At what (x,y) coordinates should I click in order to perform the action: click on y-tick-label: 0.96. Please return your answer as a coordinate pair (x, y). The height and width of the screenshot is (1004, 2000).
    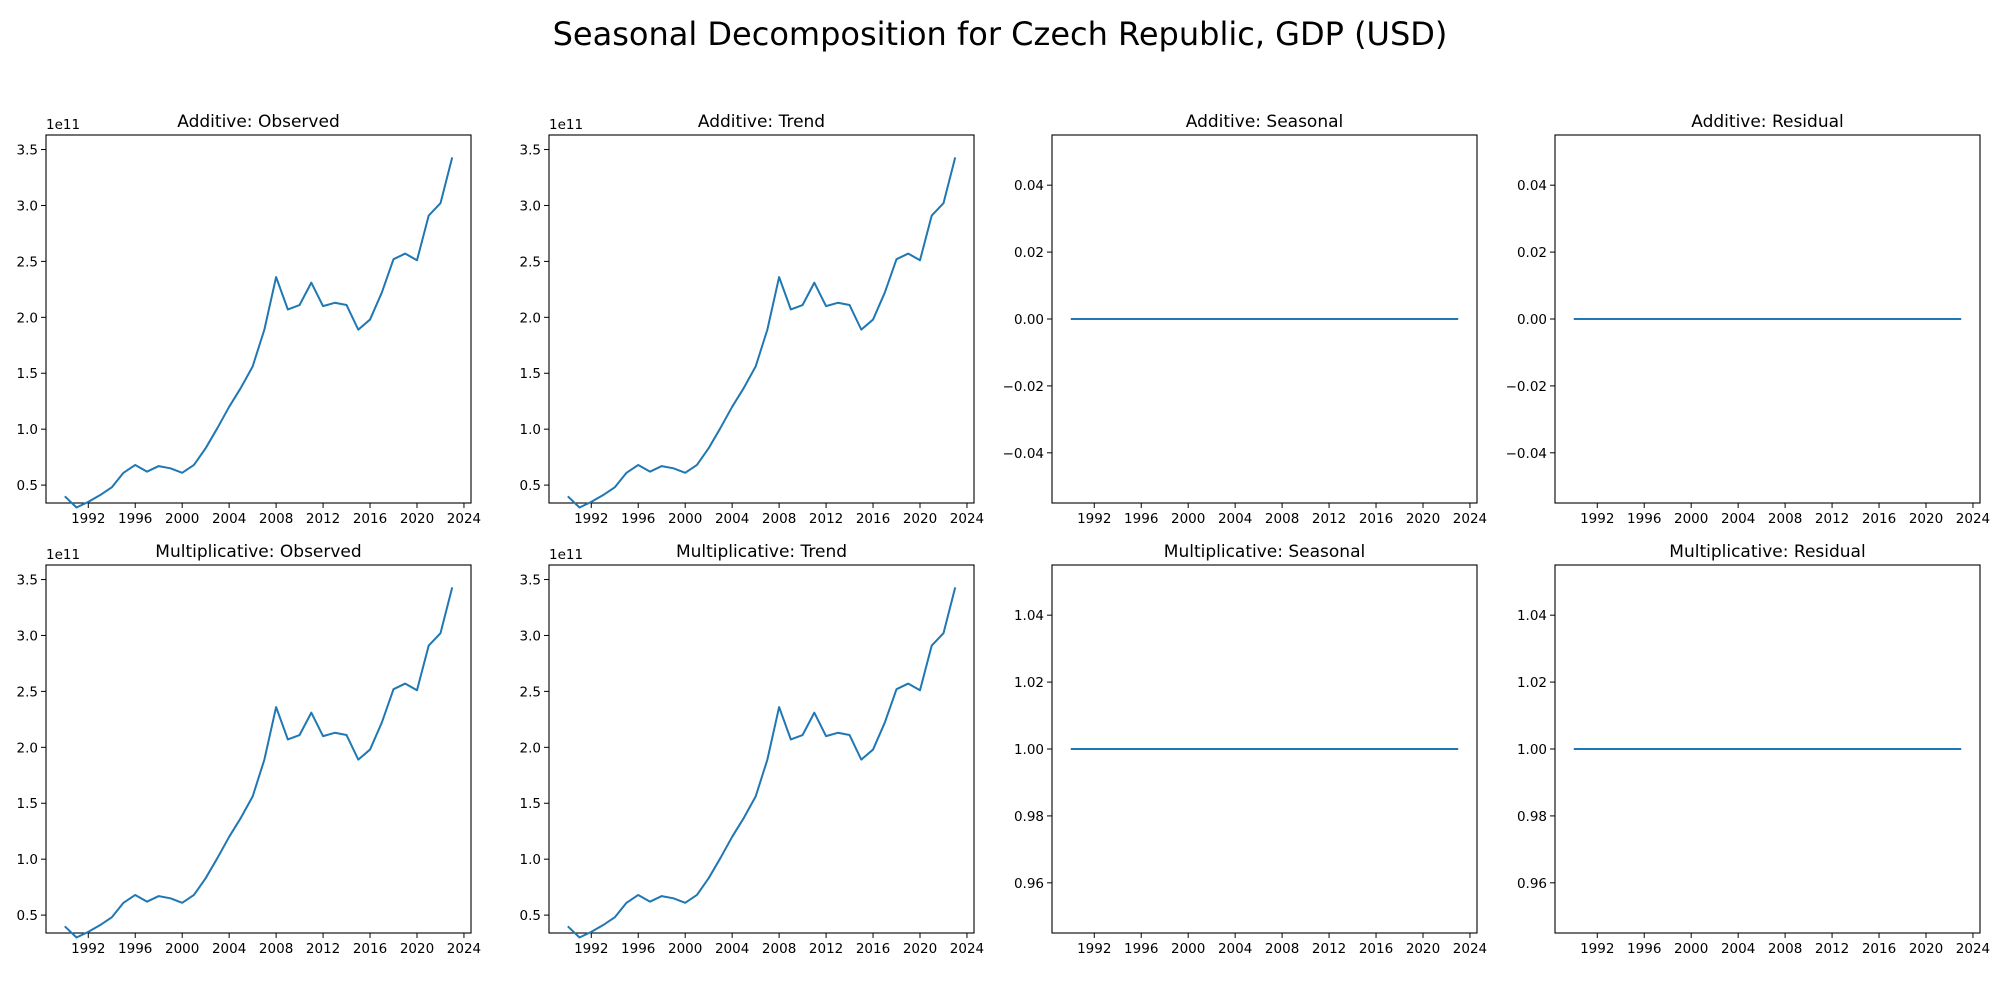
    Looking at the image, I should click on (1532, 884).